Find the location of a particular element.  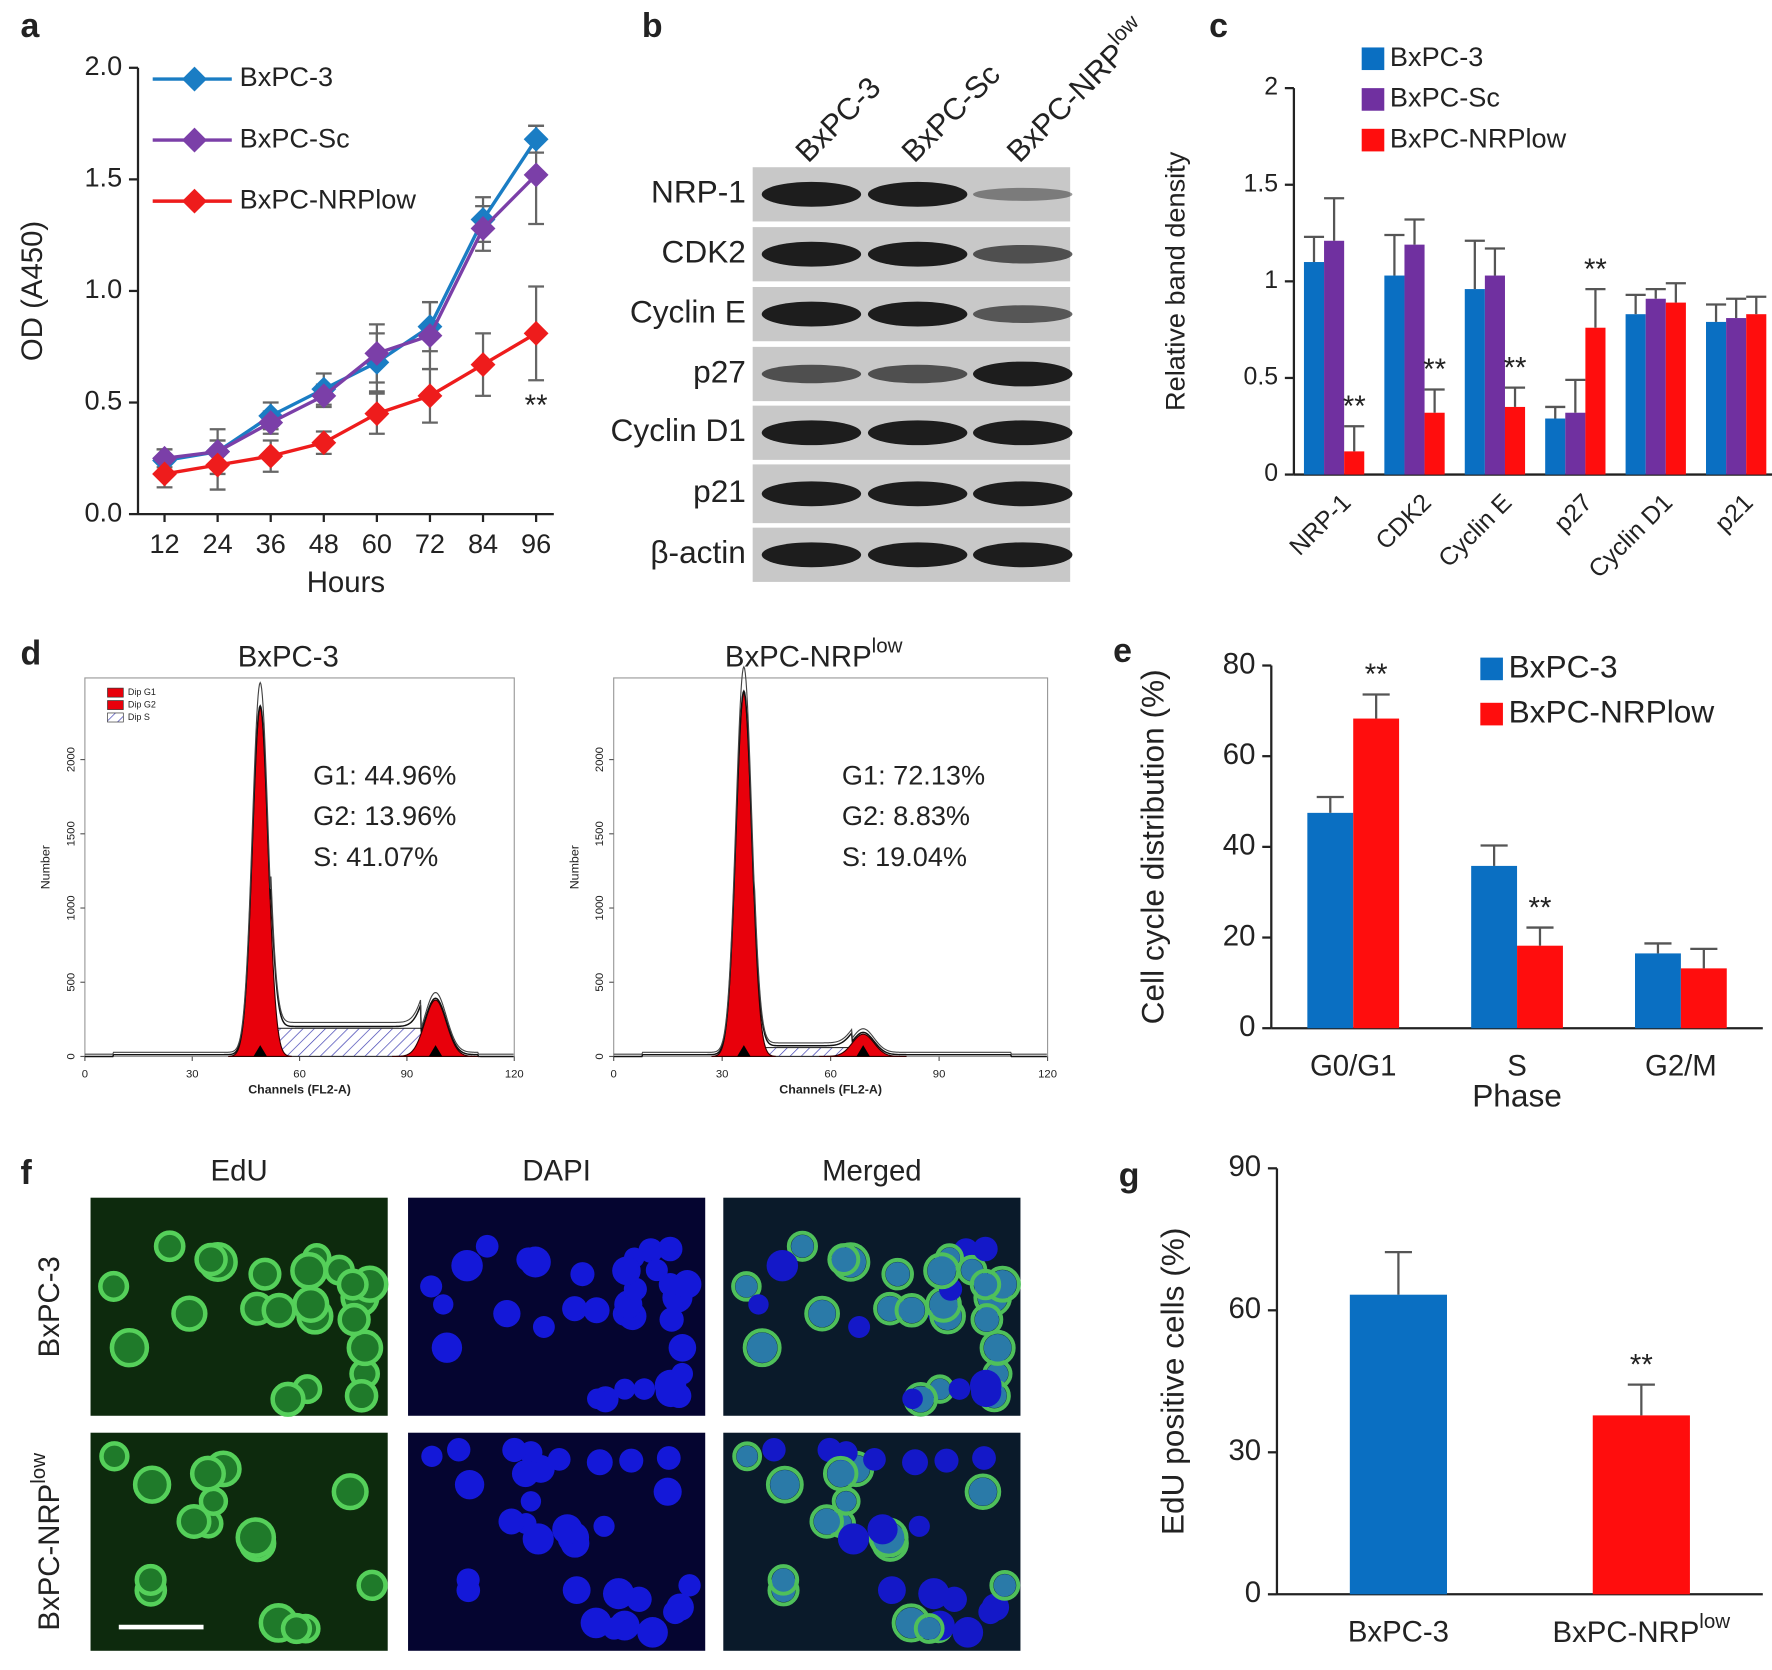

panel-letter: e is located at coordinates (1122, 651).